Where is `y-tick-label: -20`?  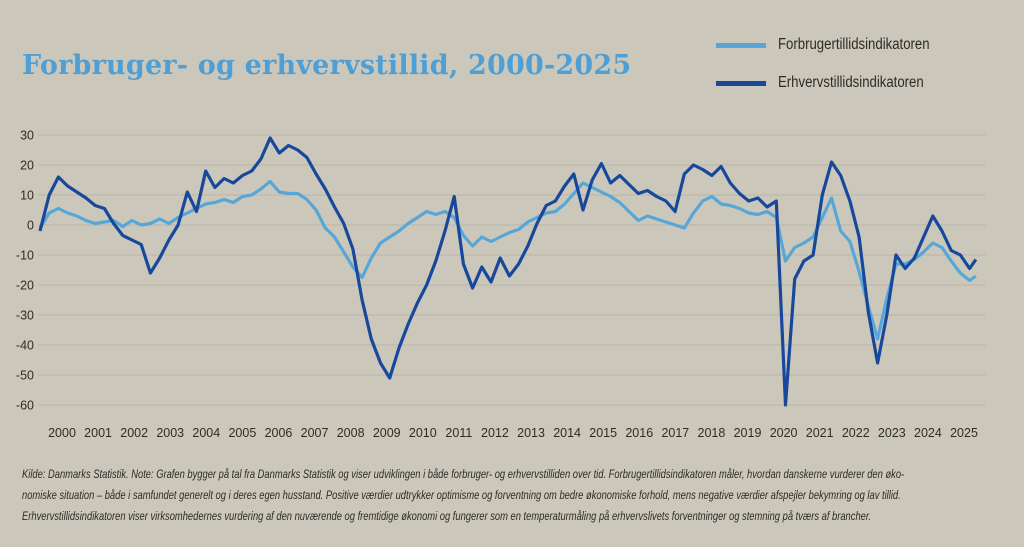 y-tick-label: -20 is located at coordinates (25, 286).